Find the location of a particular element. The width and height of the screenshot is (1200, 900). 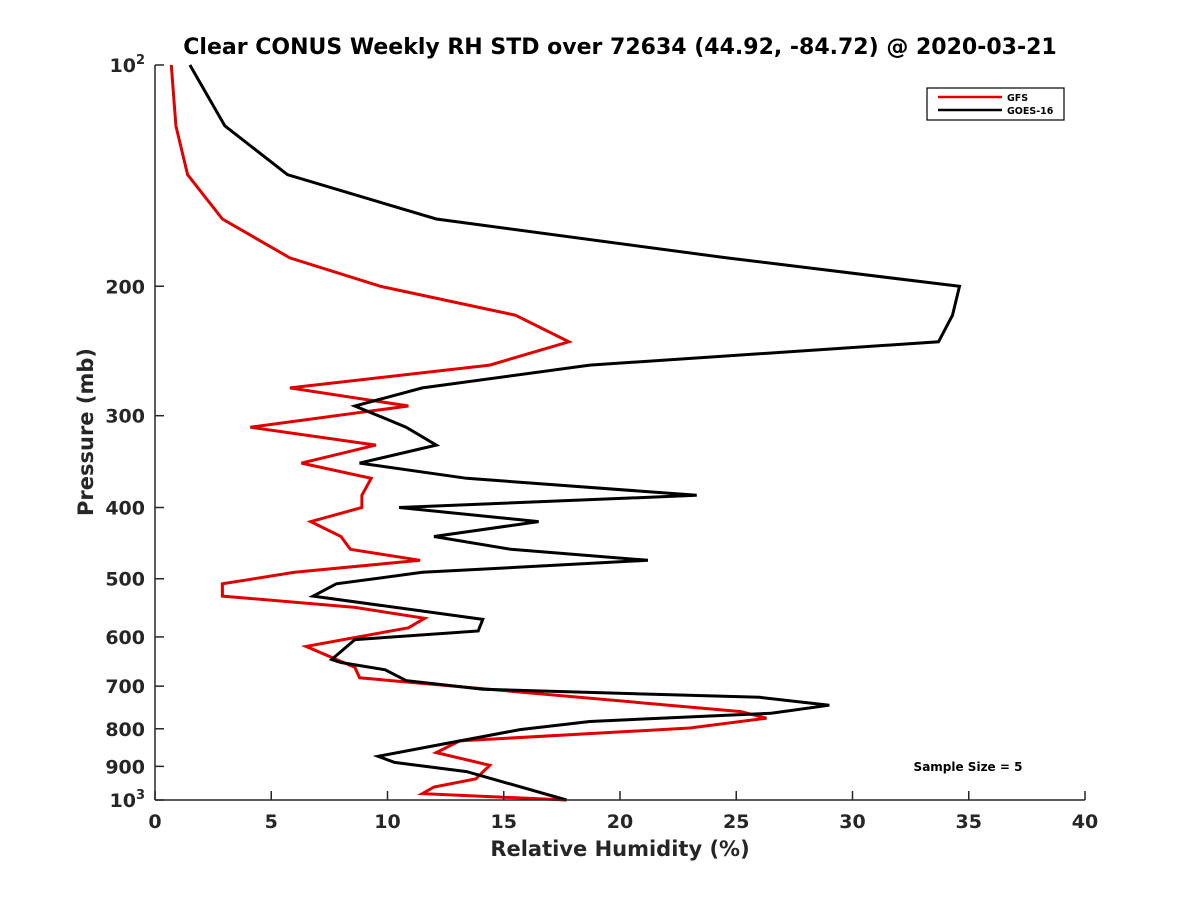

x-tick-label: 30 is located at coordinates (852, 822).